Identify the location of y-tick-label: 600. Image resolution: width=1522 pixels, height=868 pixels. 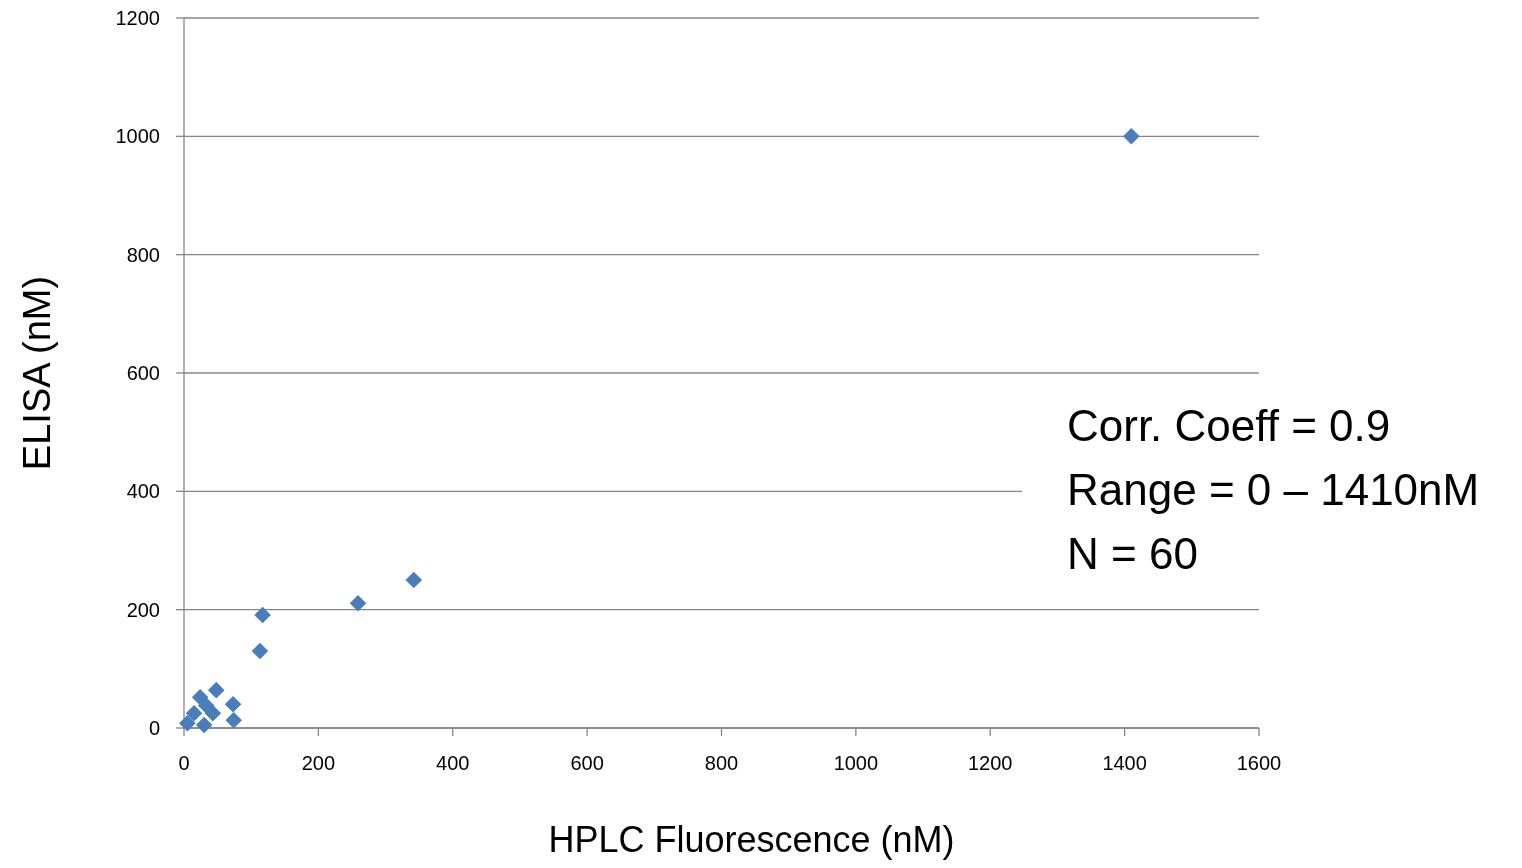
(143, 373).